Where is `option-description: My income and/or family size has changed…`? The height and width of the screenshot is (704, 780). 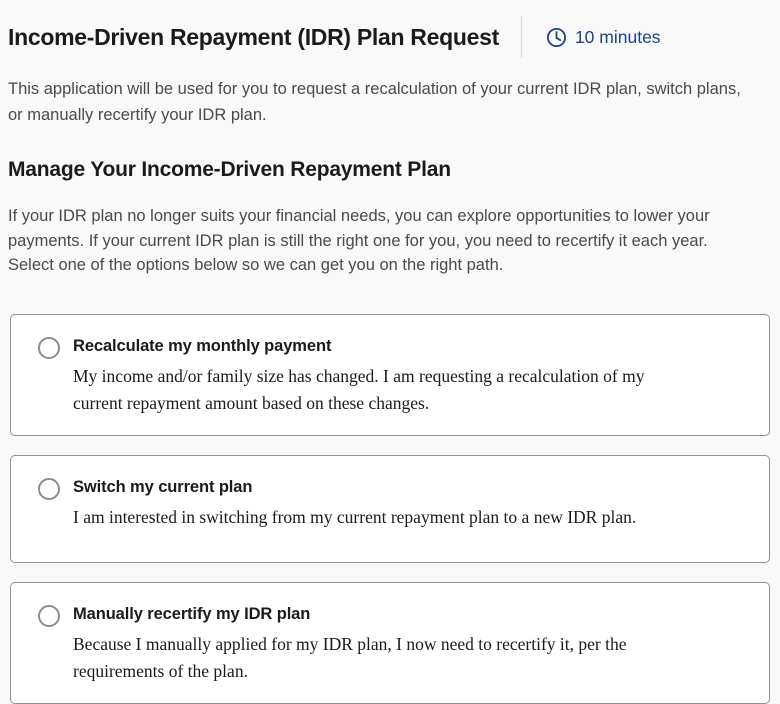 option-description: My income and/or family size has changed… is located at coordinates (359, 389).